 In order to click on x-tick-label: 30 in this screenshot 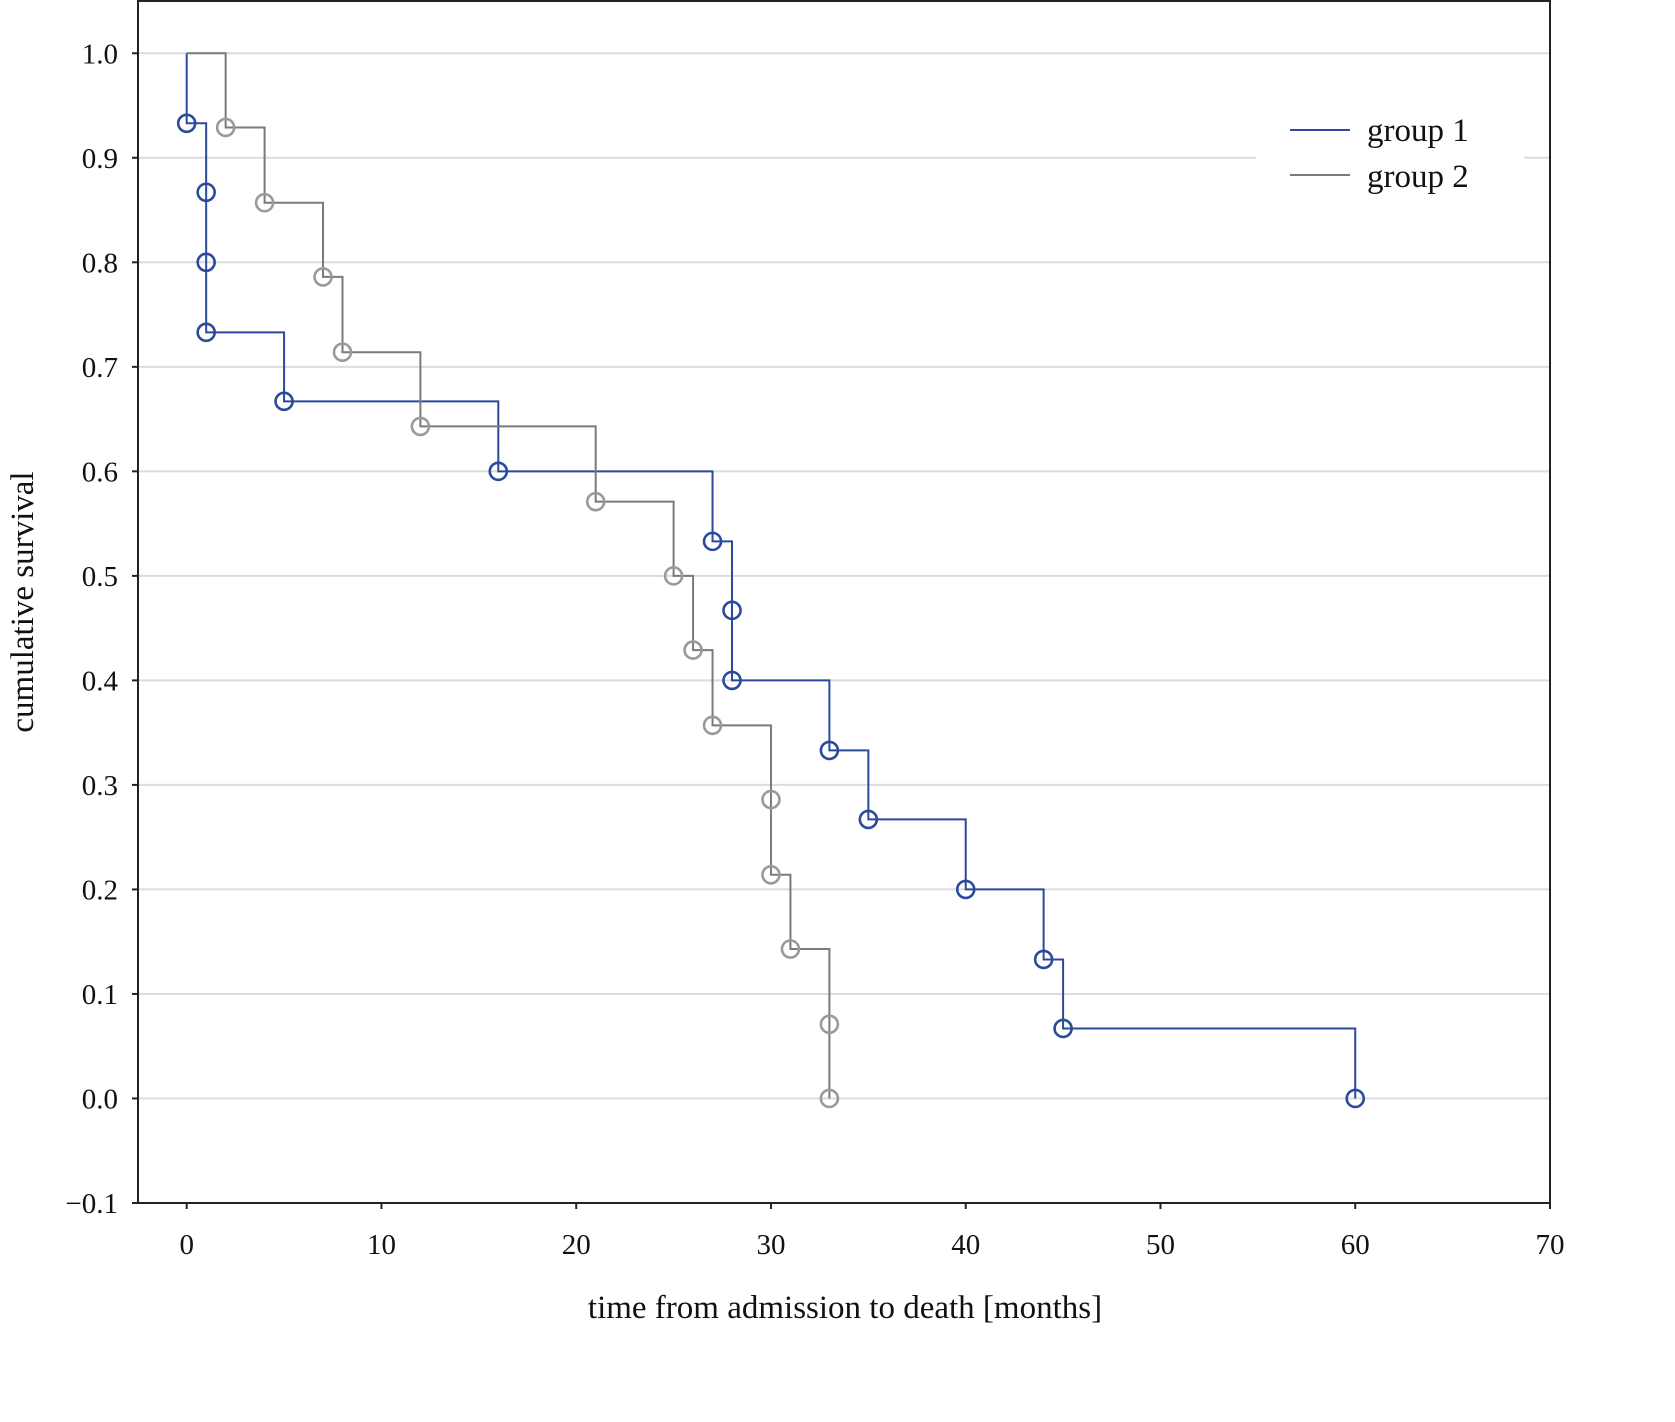, I will do `click(770, 1245)`.